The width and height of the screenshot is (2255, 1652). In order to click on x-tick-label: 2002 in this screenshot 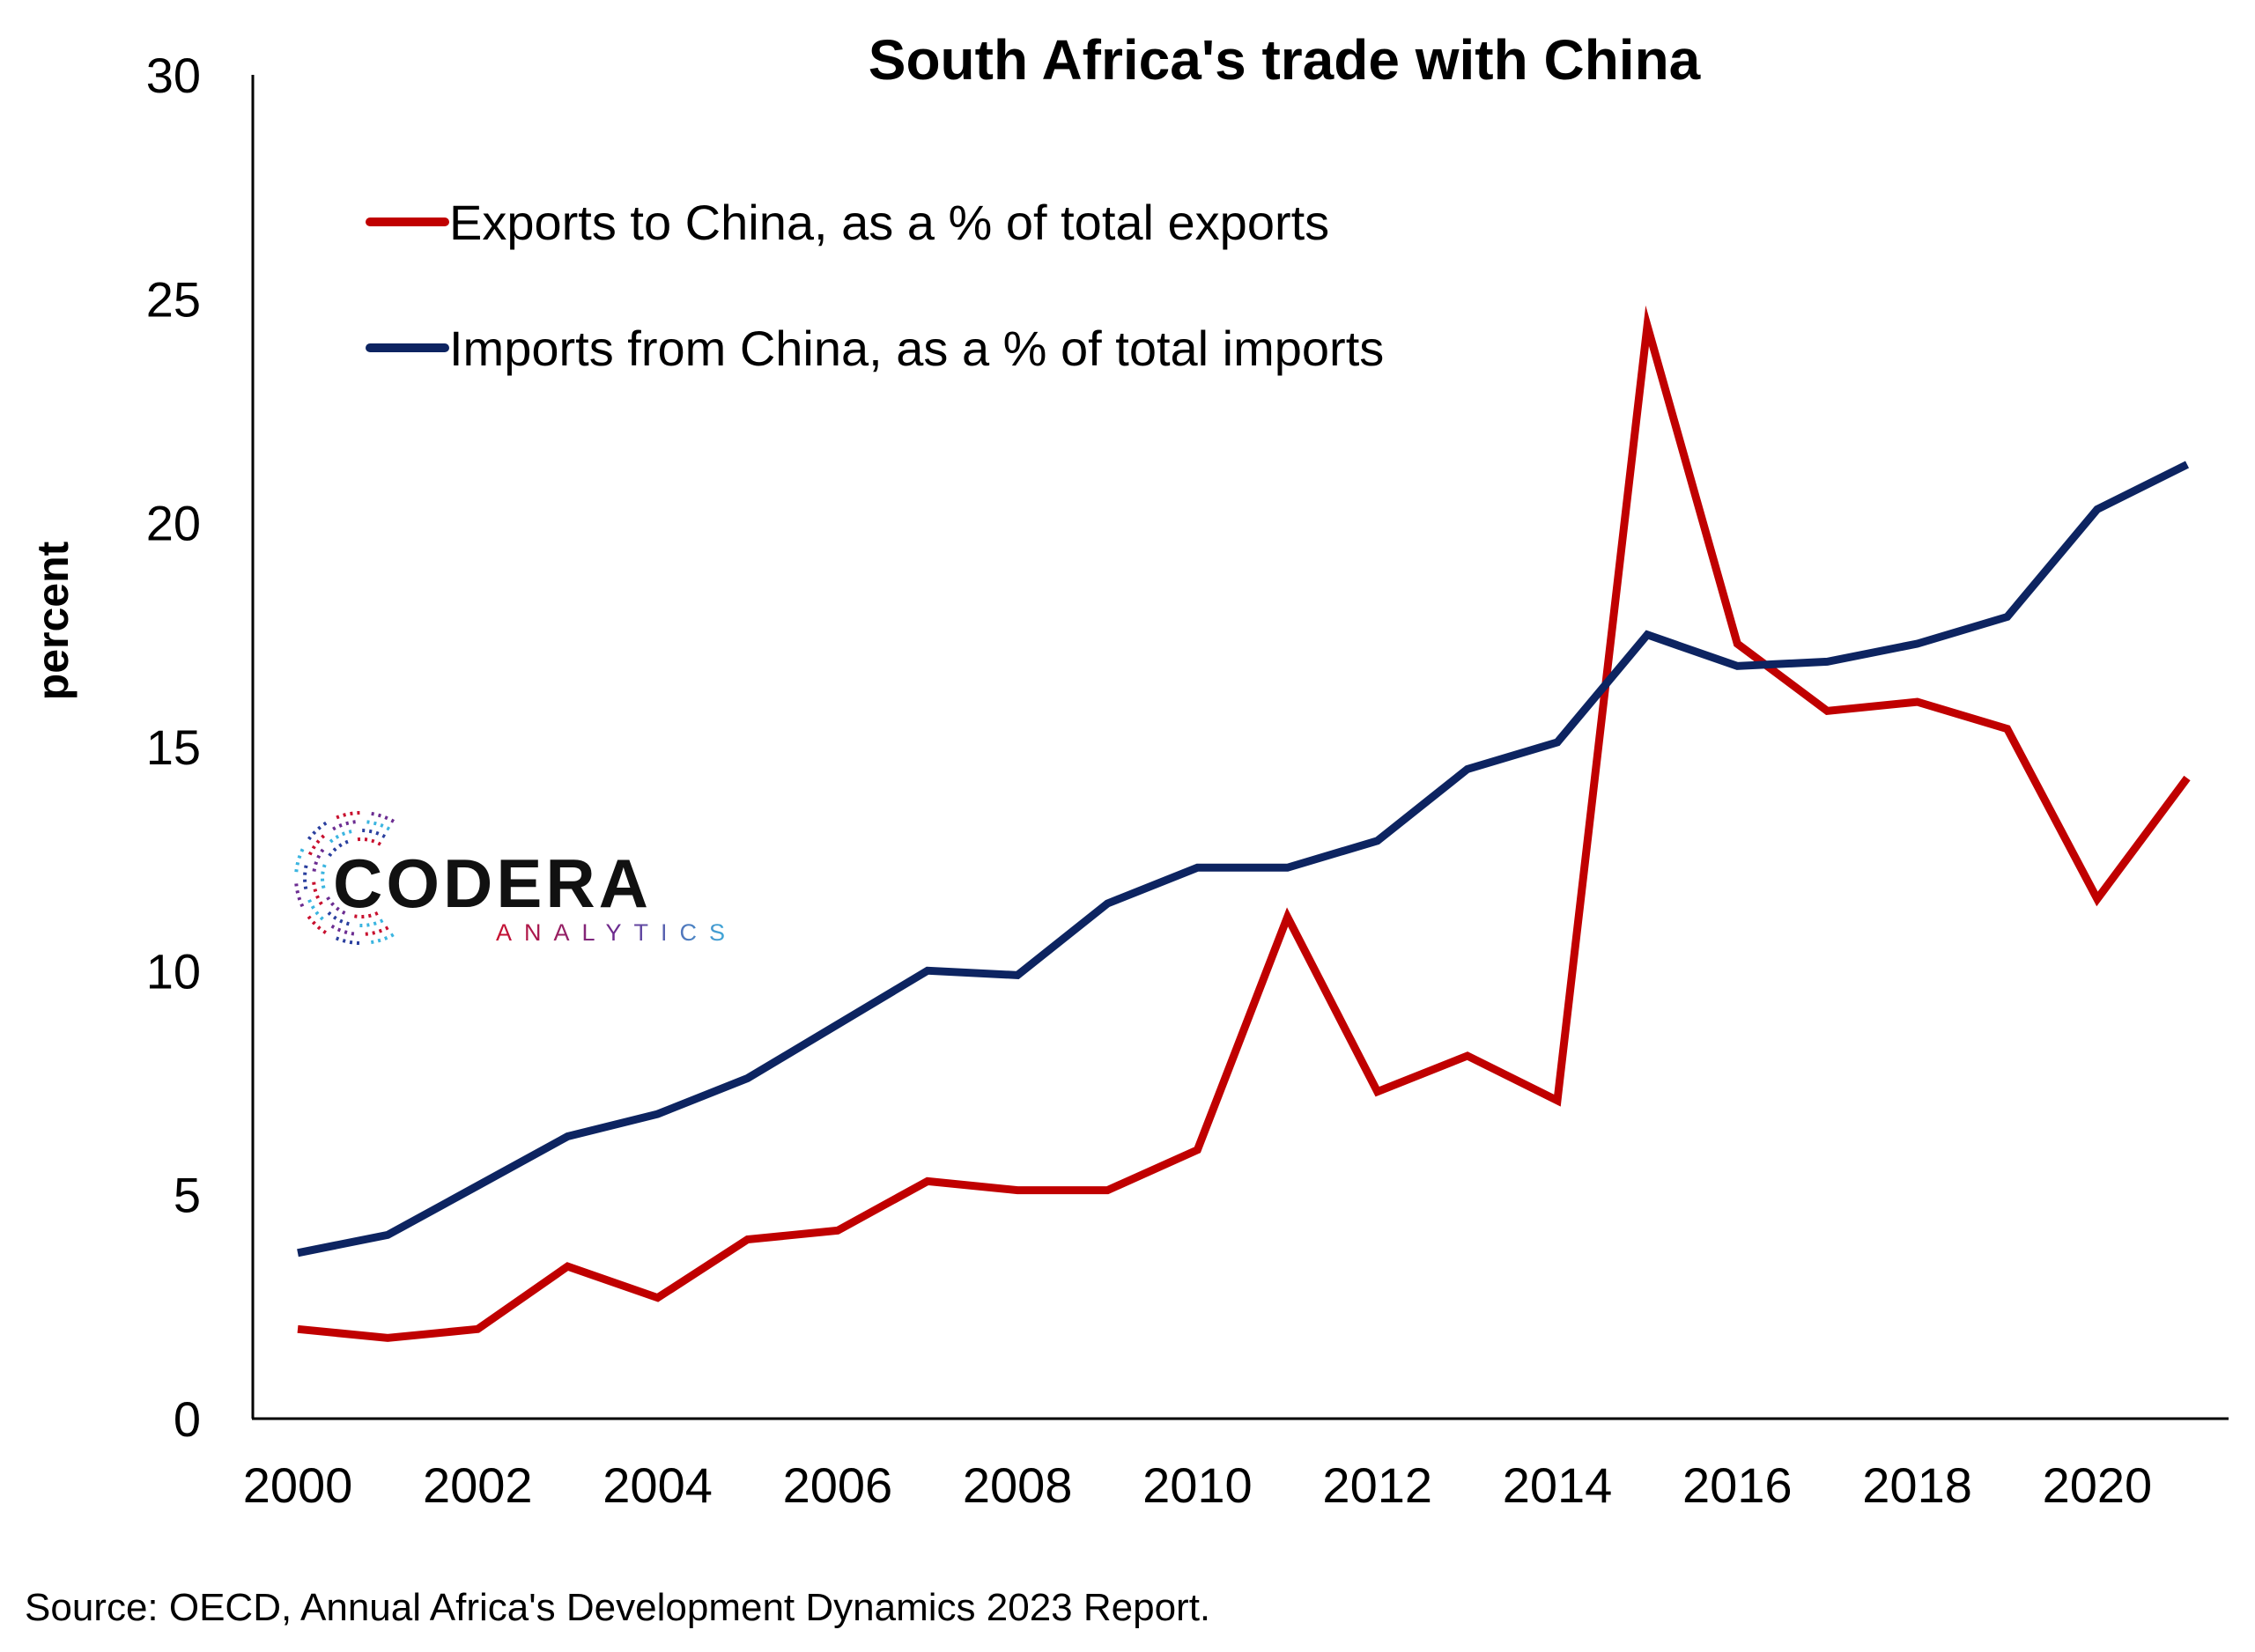, I will do `click(478, 1485)`.